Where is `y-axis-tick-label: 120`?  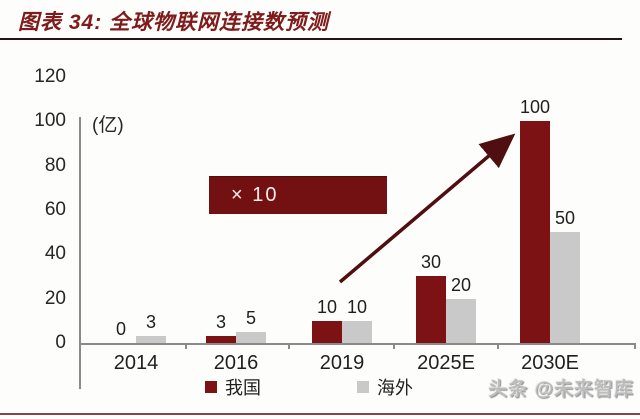
y-axis-tick-label: 120 is located at coordinates (50, 76).